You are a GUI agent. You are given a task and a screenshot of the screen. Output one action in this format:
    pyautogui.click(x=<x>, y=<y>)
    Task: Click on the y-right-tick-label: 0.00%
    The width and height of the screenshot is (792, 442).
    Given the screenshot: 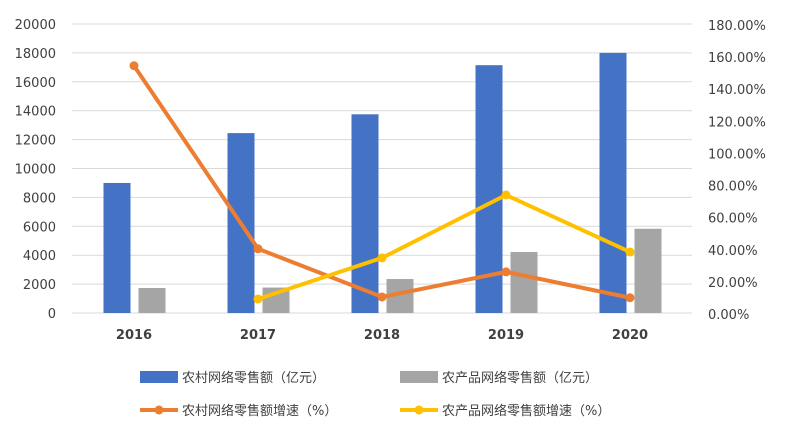 What is the action you would take?
    pyautogui.click(x=728, y=315)
    